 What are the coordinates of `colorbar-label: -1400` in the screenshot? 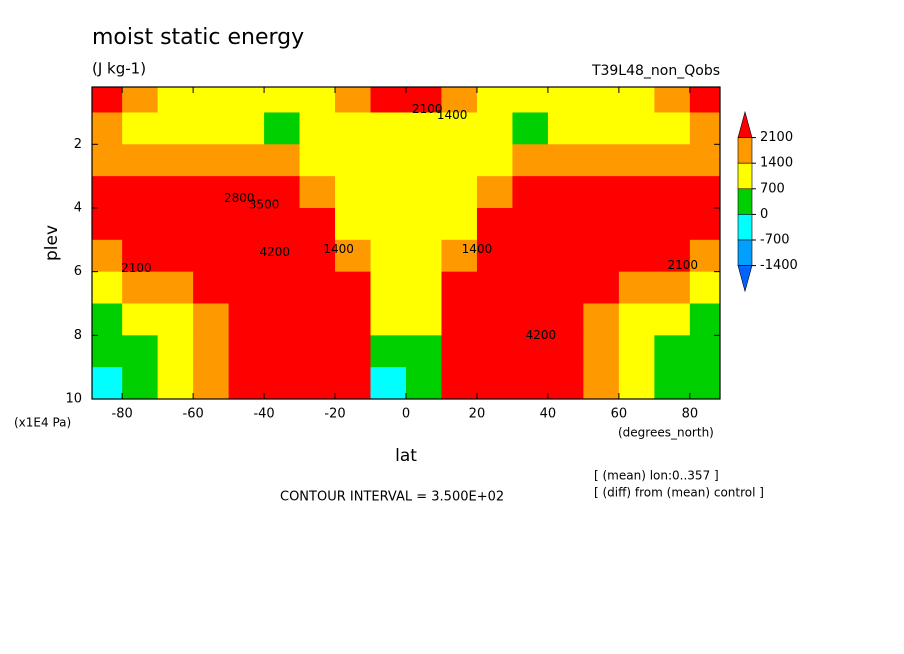 It's located at (779, 265).